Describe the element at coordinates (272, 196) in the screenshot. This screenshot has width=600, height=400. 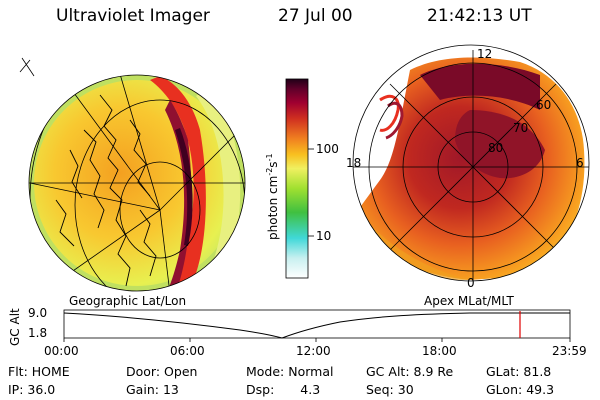
I see `colorbar-units: photon cm-2s-1` at that location.